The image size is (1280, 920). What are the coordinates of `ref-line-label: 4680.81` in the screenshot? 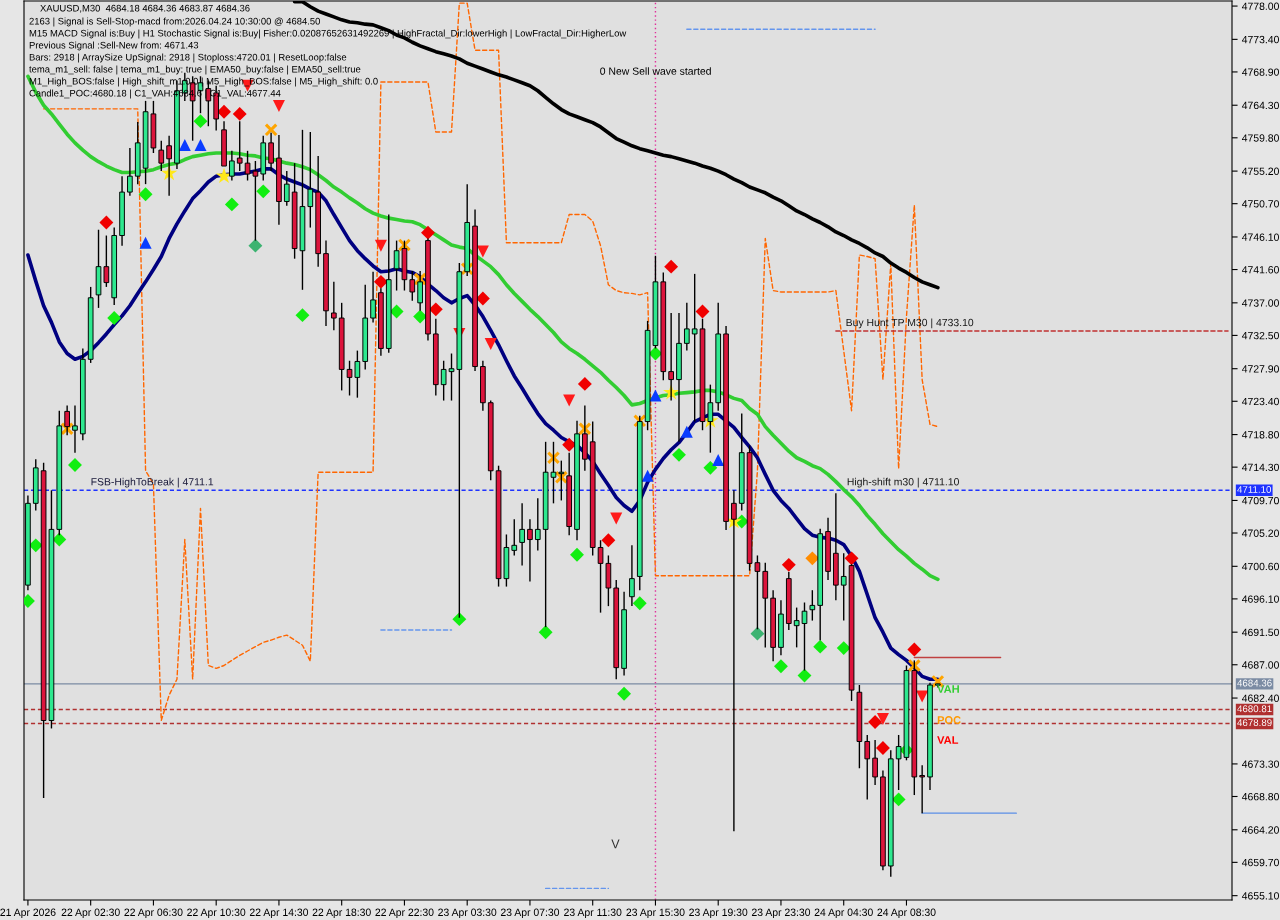 It's located at (1254, 709).